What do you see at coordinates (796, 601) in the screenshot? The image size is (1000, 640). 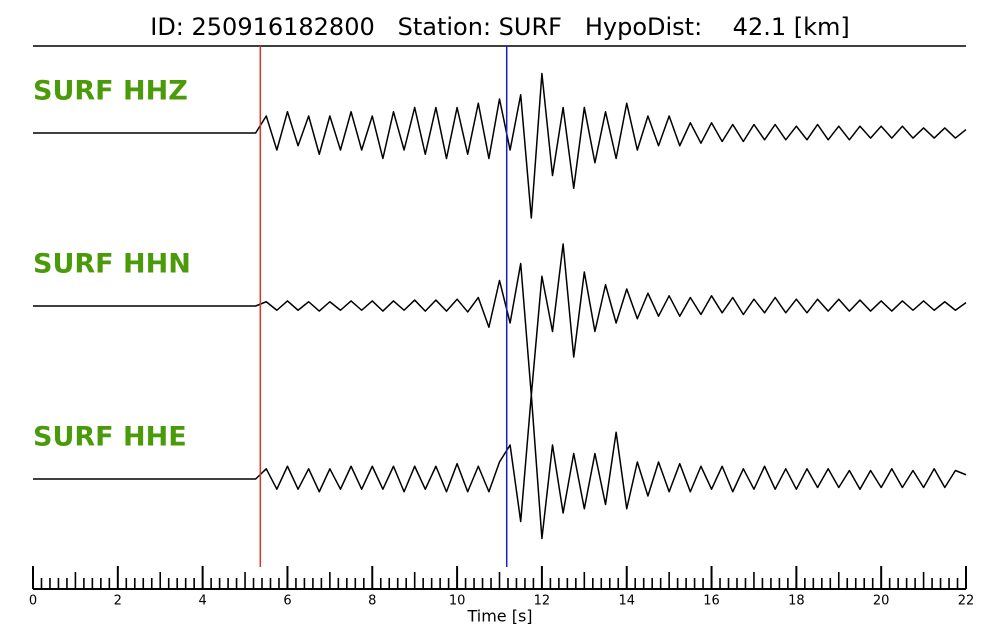 I see `x-tick-label: 18` at bounding box center [796, 601].